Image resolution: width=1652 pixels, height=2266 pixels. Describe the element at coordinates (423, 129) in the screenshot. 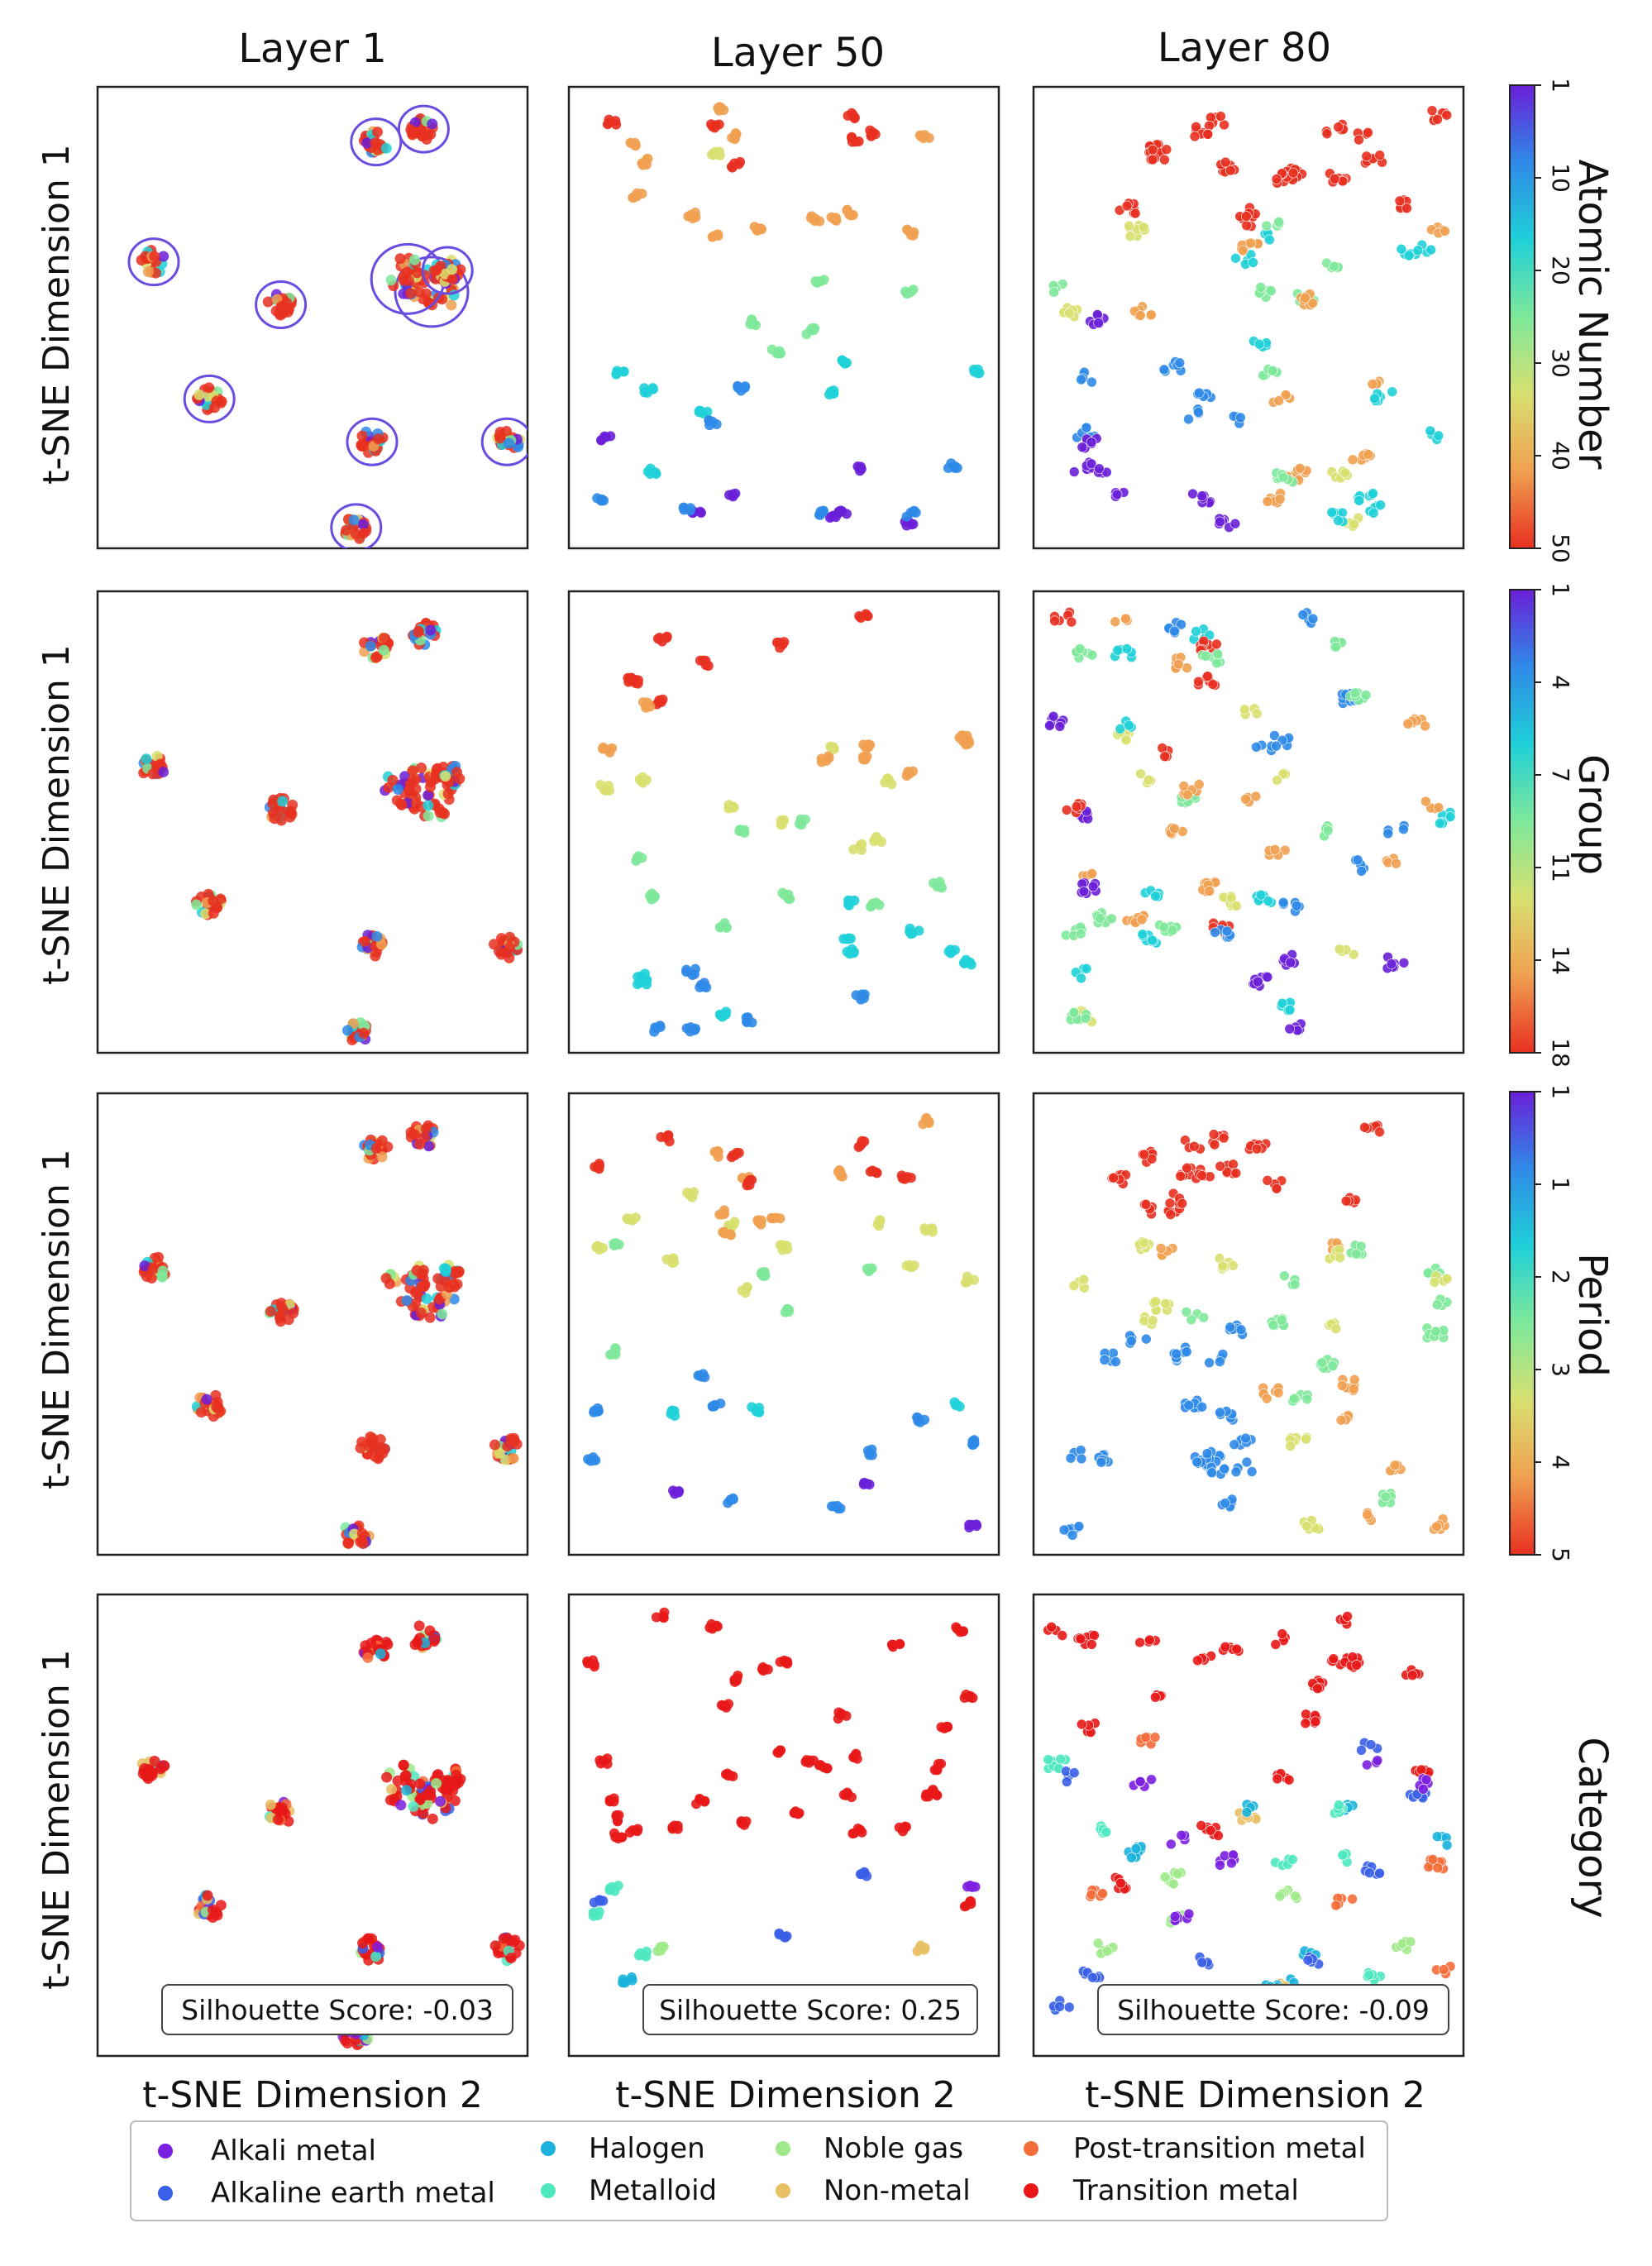

I see `cluster-ellipse` at that location.